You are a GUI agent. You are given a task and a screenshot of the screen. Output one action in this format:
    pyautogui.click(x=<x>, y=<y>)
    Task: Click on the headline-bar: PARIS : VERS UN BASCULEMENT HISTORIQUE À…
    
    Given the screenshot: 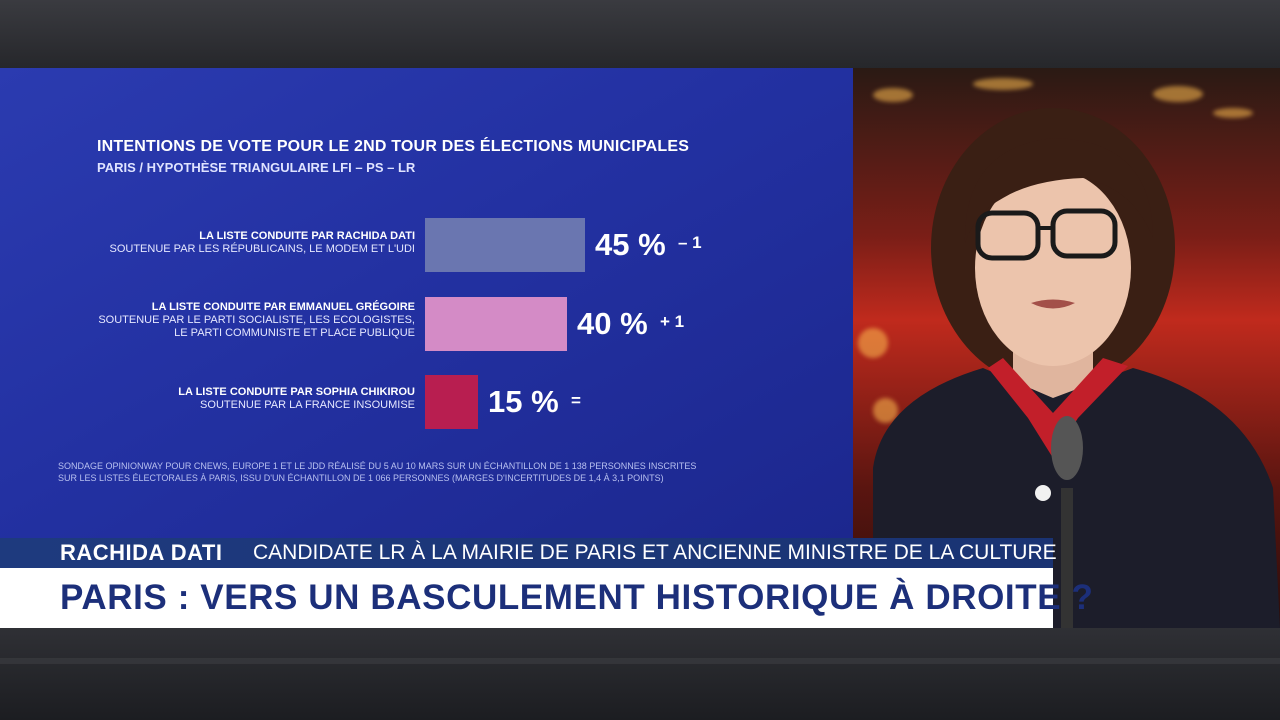 What is the action you would take?
    pyautogui.click(x=546, y=598)
    